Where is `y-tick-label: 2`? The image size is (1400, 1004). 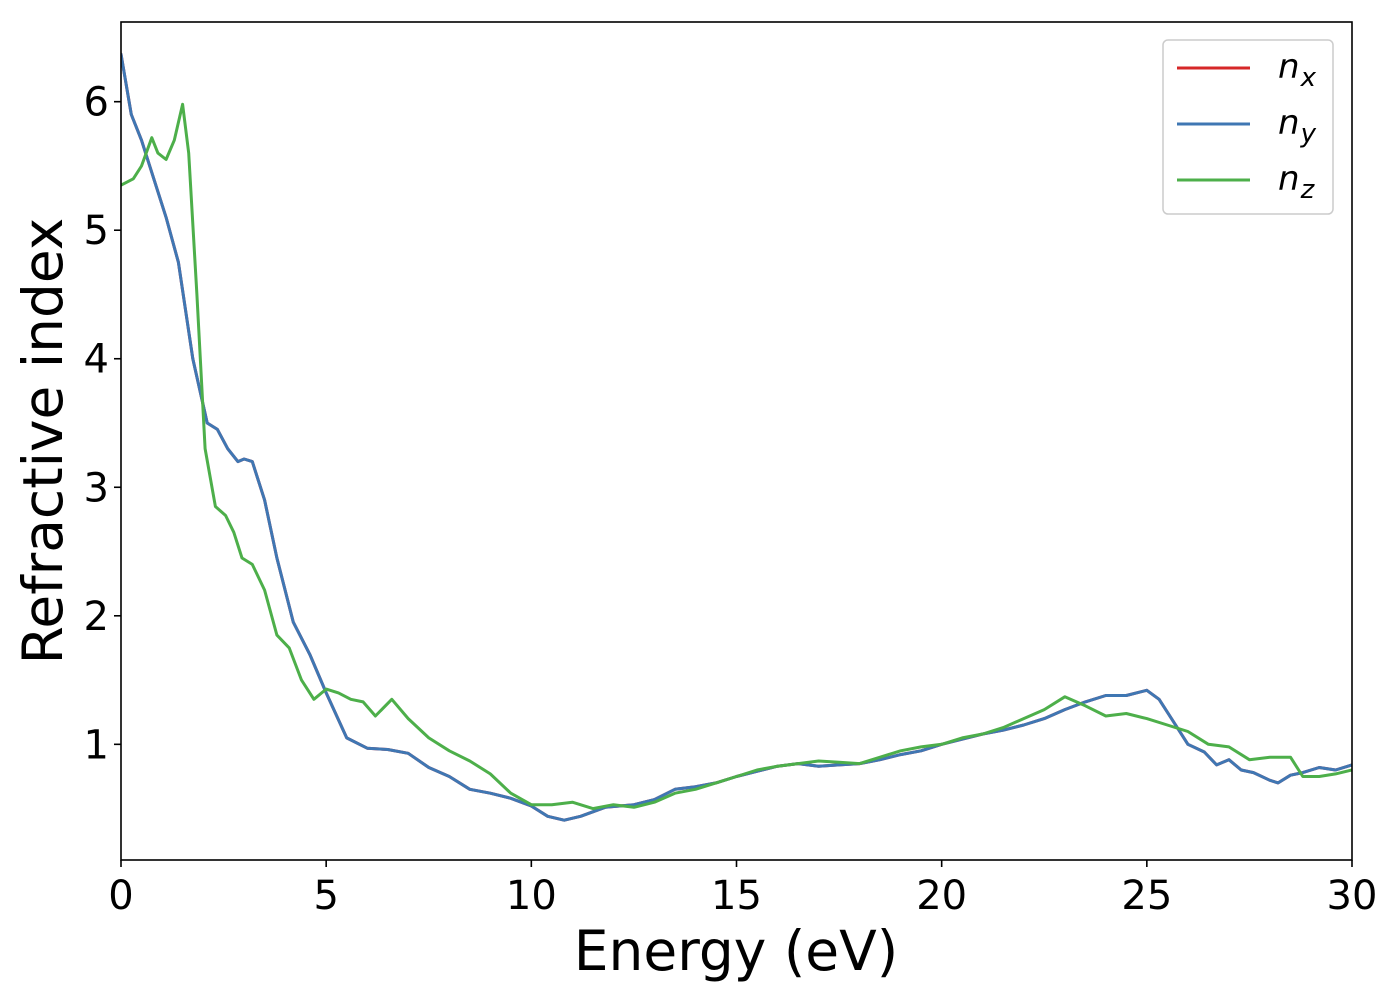
y-tick-label: 2 is located at coordinates (96, 617).